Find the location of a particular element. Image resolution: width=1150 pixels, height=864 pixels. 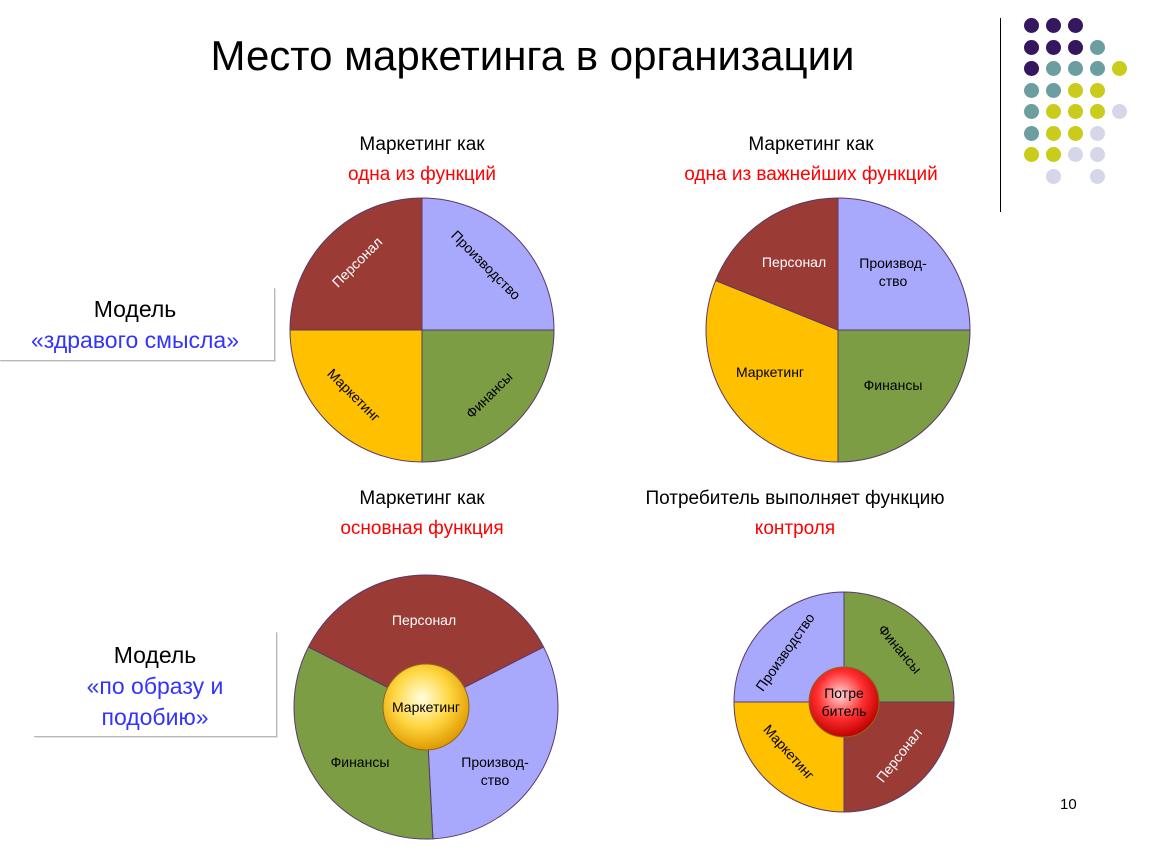

diagram-2-slice-marketing is located at coordinates (772, 371).